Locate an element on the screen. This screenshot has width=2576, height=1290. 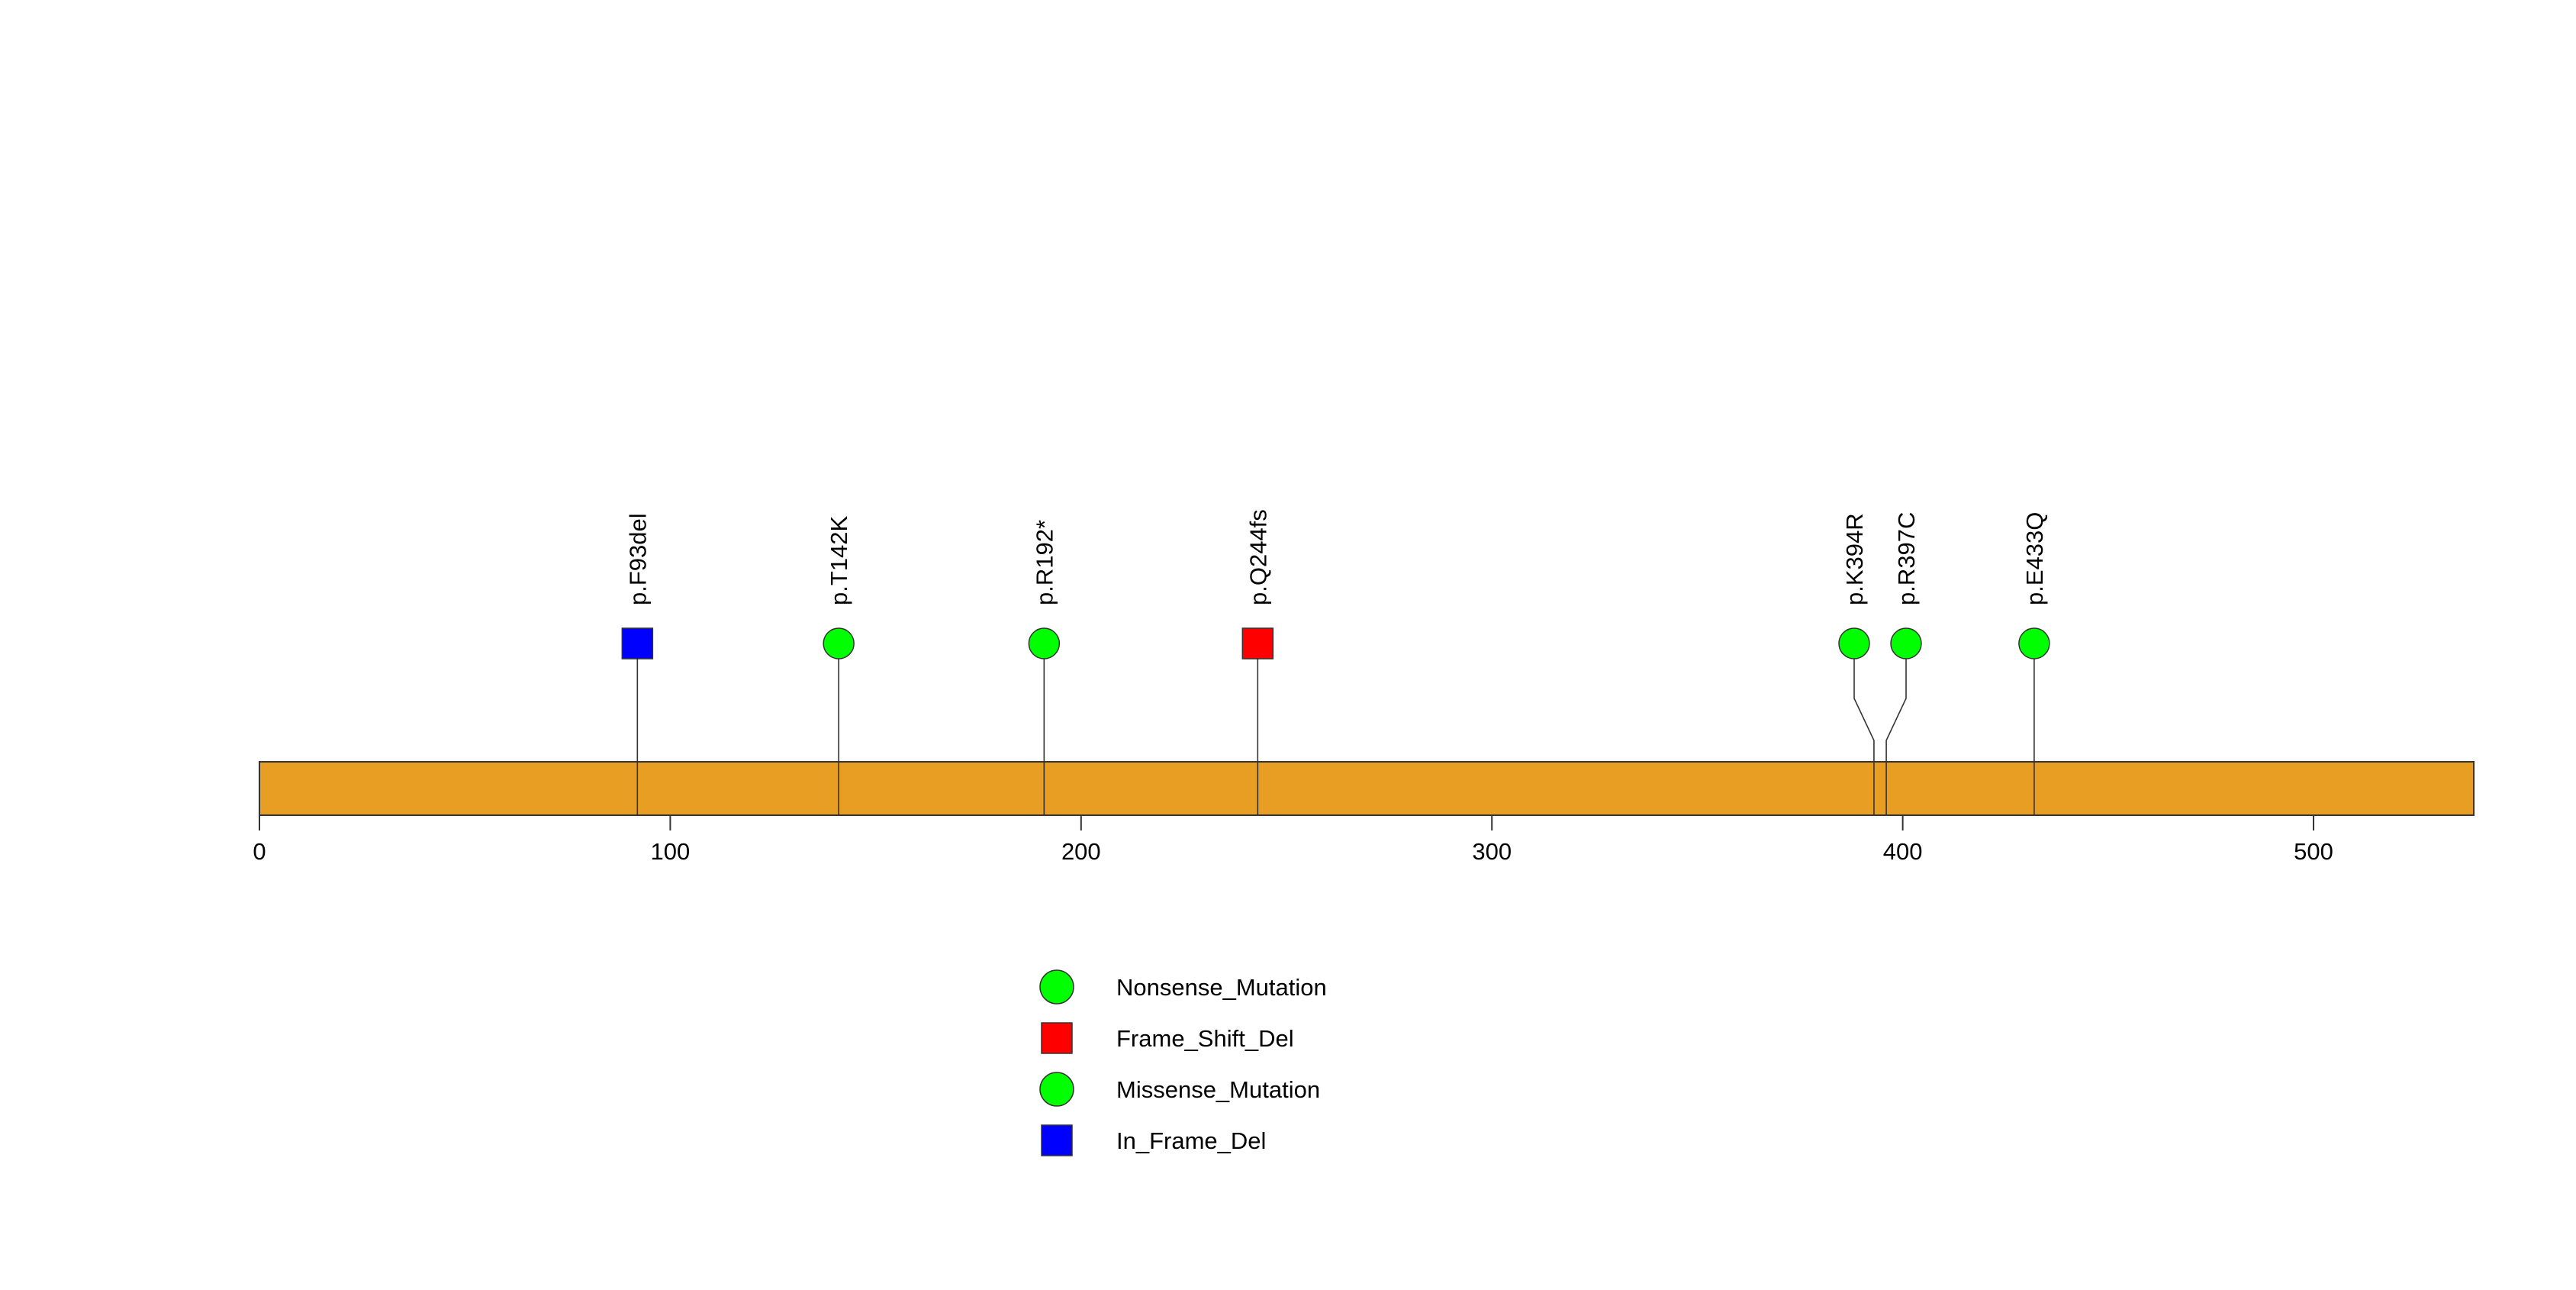
legend-label: Frame_Shift_Del is located at coordinates (1205, 1039).